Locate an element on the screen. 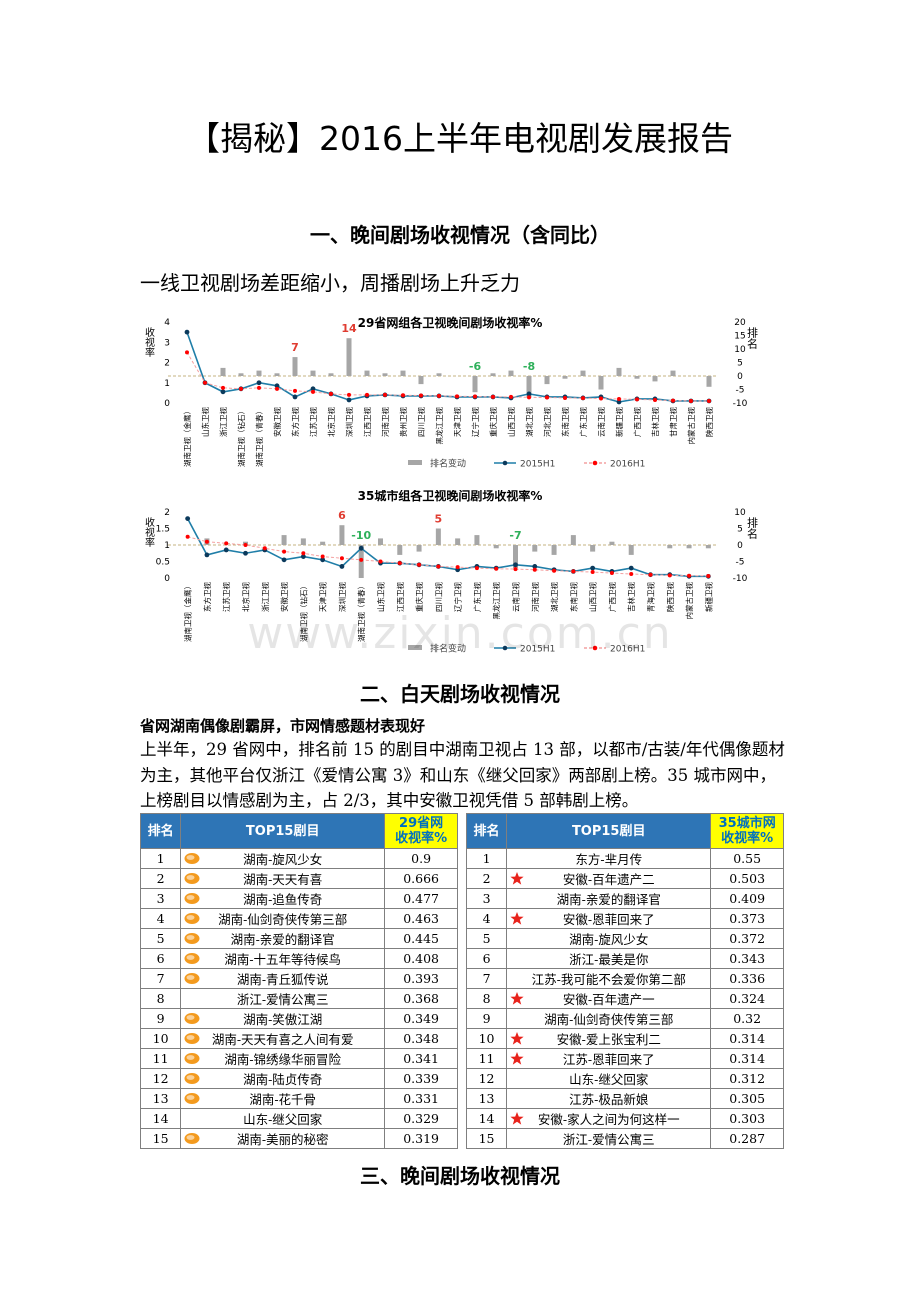  x-tick-label: 湖南卫视（金鹰） is located at coordinates (187, 437).